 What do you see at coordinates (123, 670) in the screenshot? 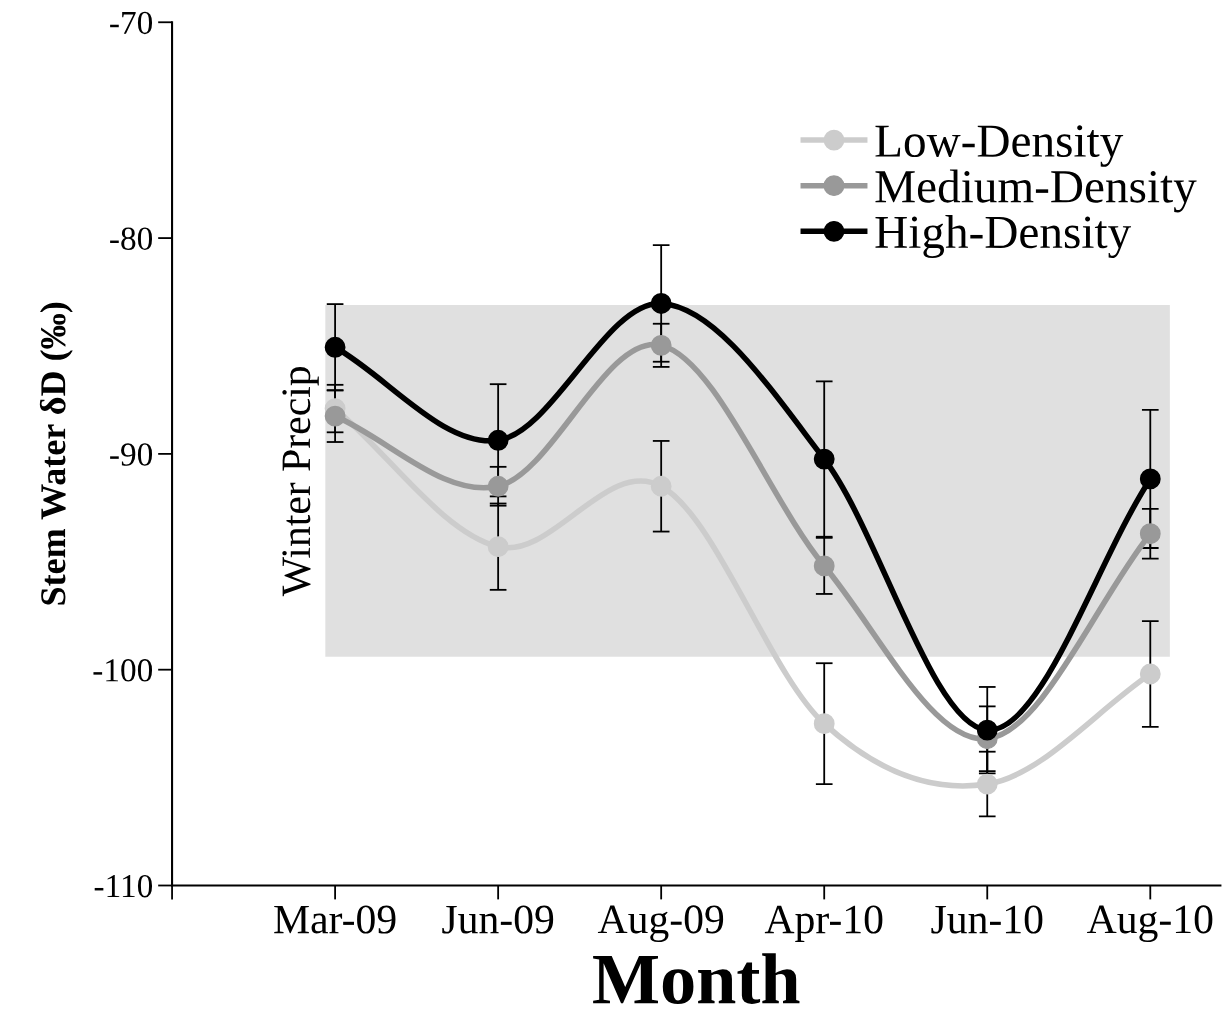
I see `y-tick-label: -100` at bounding box center [123, 670].